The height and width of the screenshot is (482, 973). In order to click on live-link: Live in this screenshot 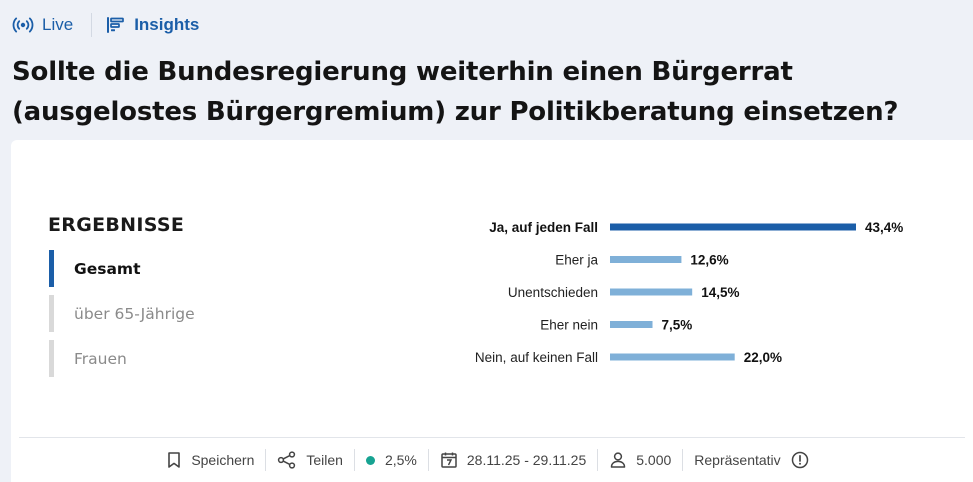, I will do `click(42, 25)`.